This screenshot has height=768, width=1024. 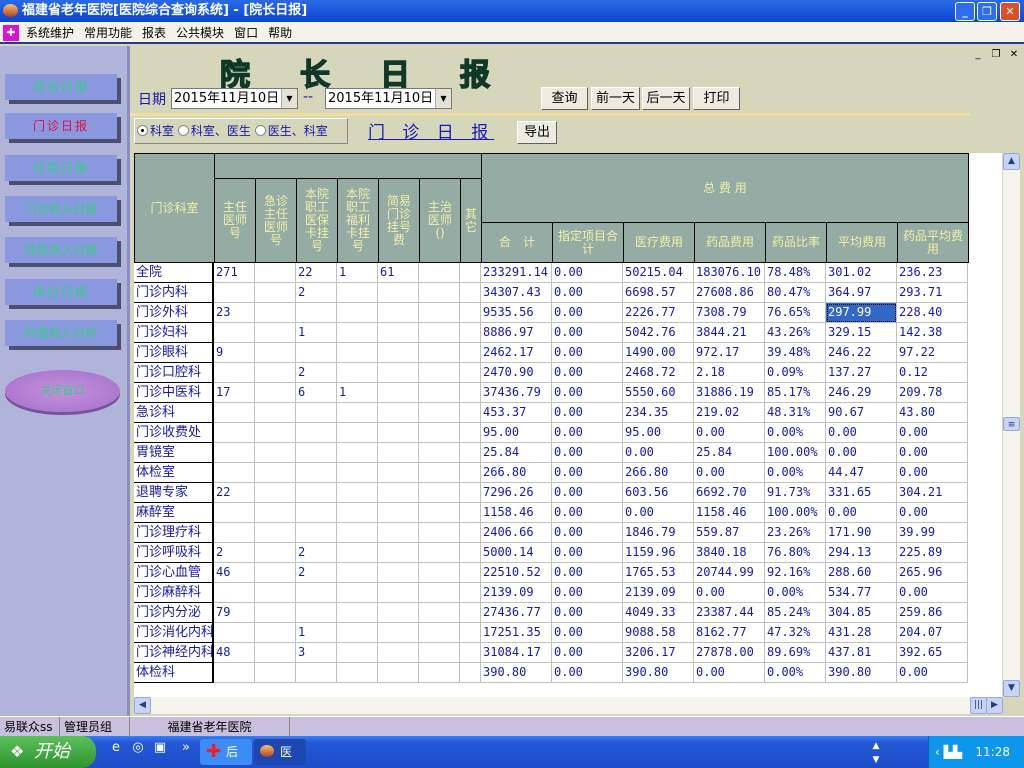 What do you see at coordinates (729, 613) in the screenshot?
I see `table-cell: 23387.44` at bounding box center [729, 613].